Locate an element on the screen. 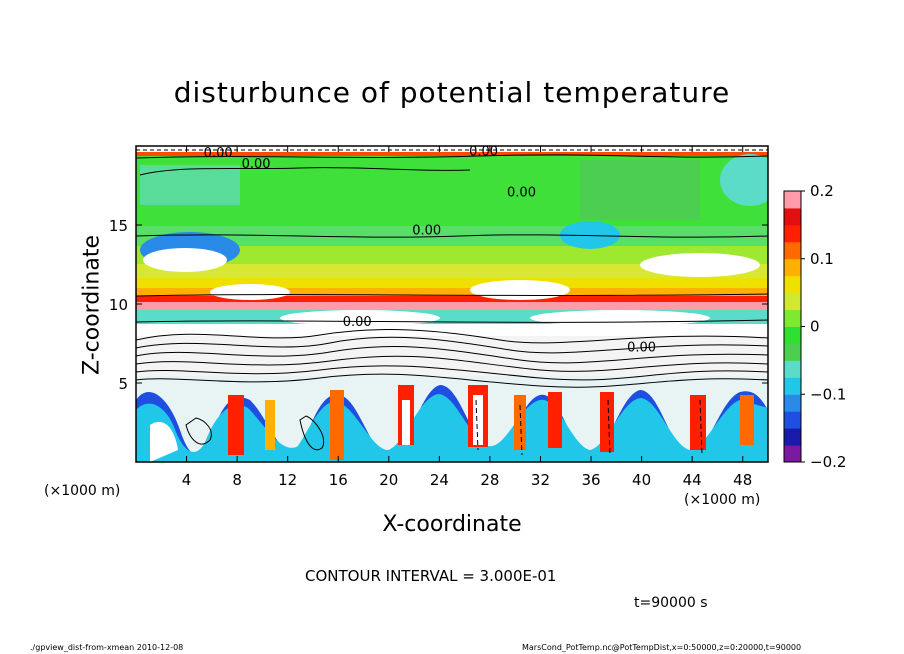 Image resolution: width=904 pixels, height=654 pixels. x-axis-unit-right: (×1000 m) is located at coordinates (722, 500).